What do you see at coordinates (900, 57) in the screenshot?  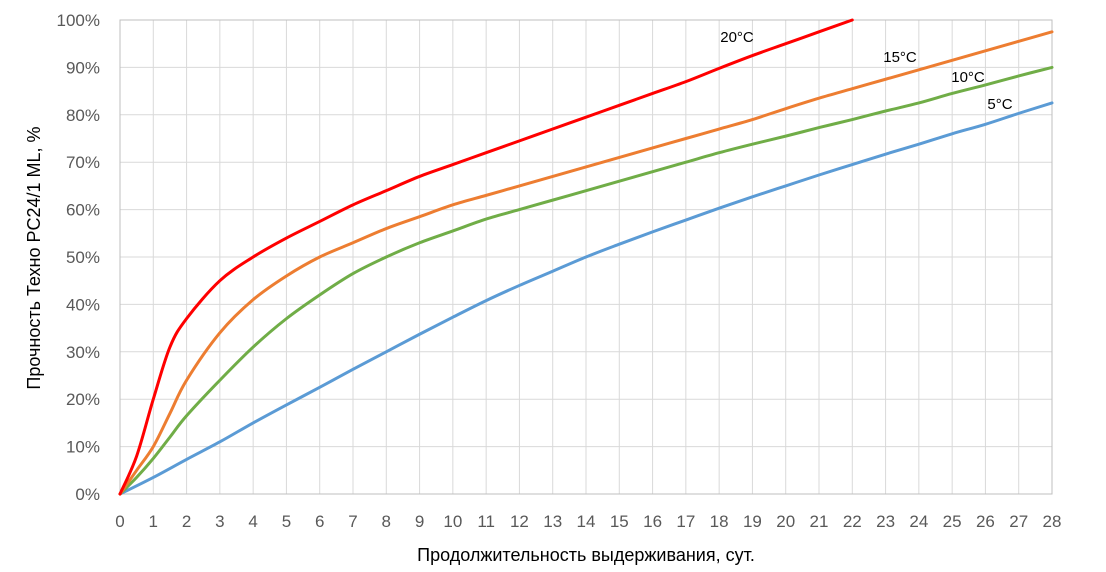 I see `series-label-15c: 15°C` at bounding box center [900, 57].